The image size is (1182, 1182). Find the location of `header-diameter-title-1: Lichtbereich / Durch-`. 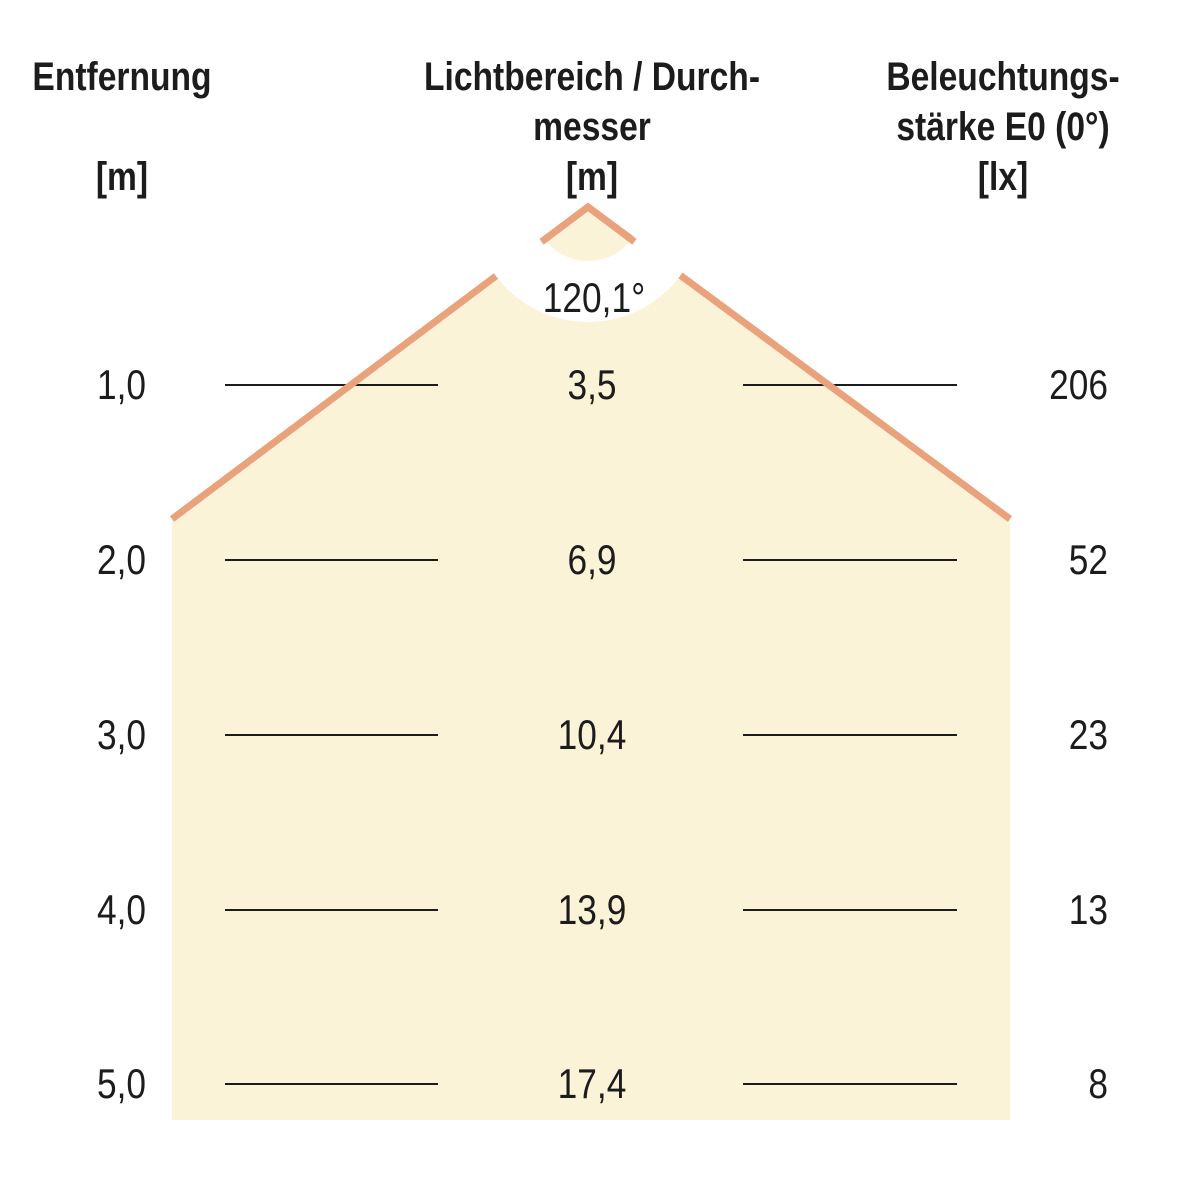

header-diameter-title-1: Lichtbereich / Durch- is located at coordinates (592, 77).